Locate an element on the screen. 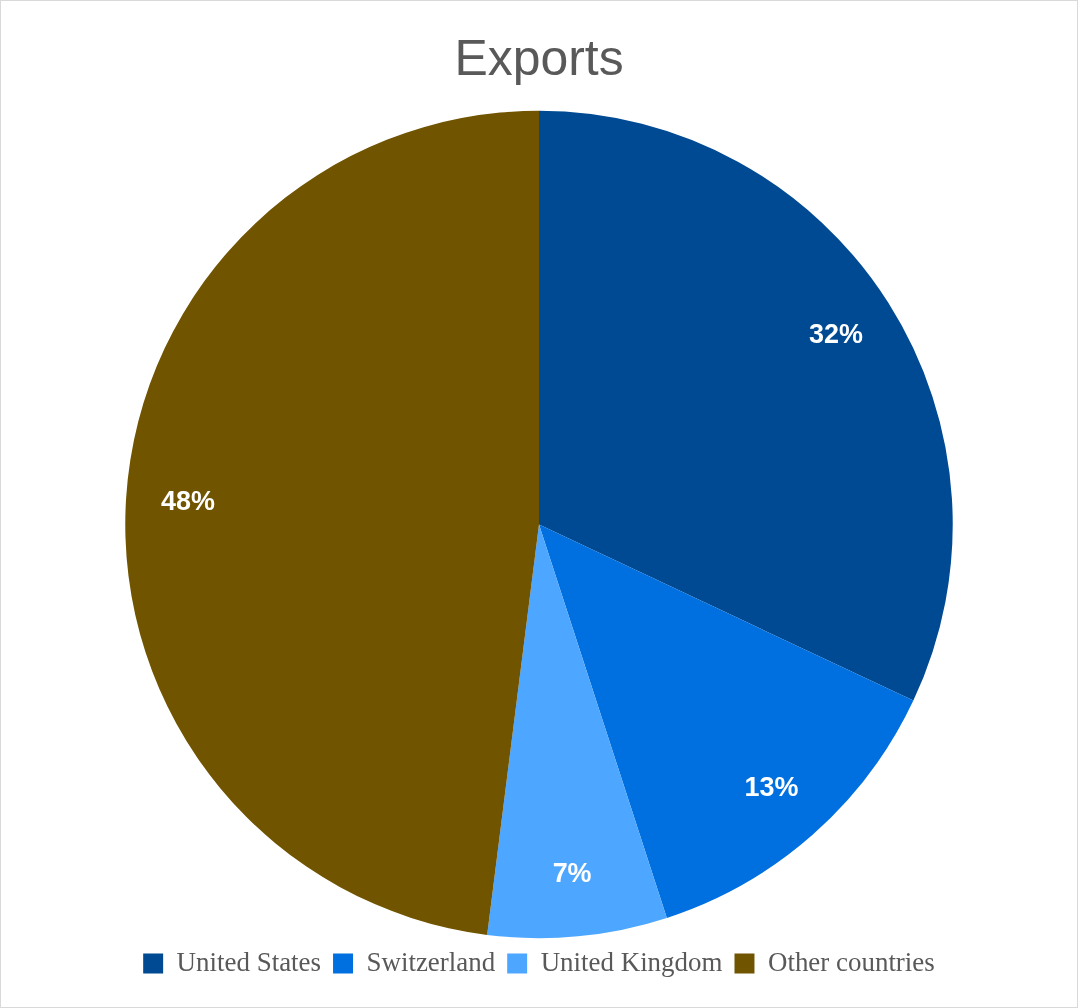  legend-label: Other countries is located at coordinates (851, 961).